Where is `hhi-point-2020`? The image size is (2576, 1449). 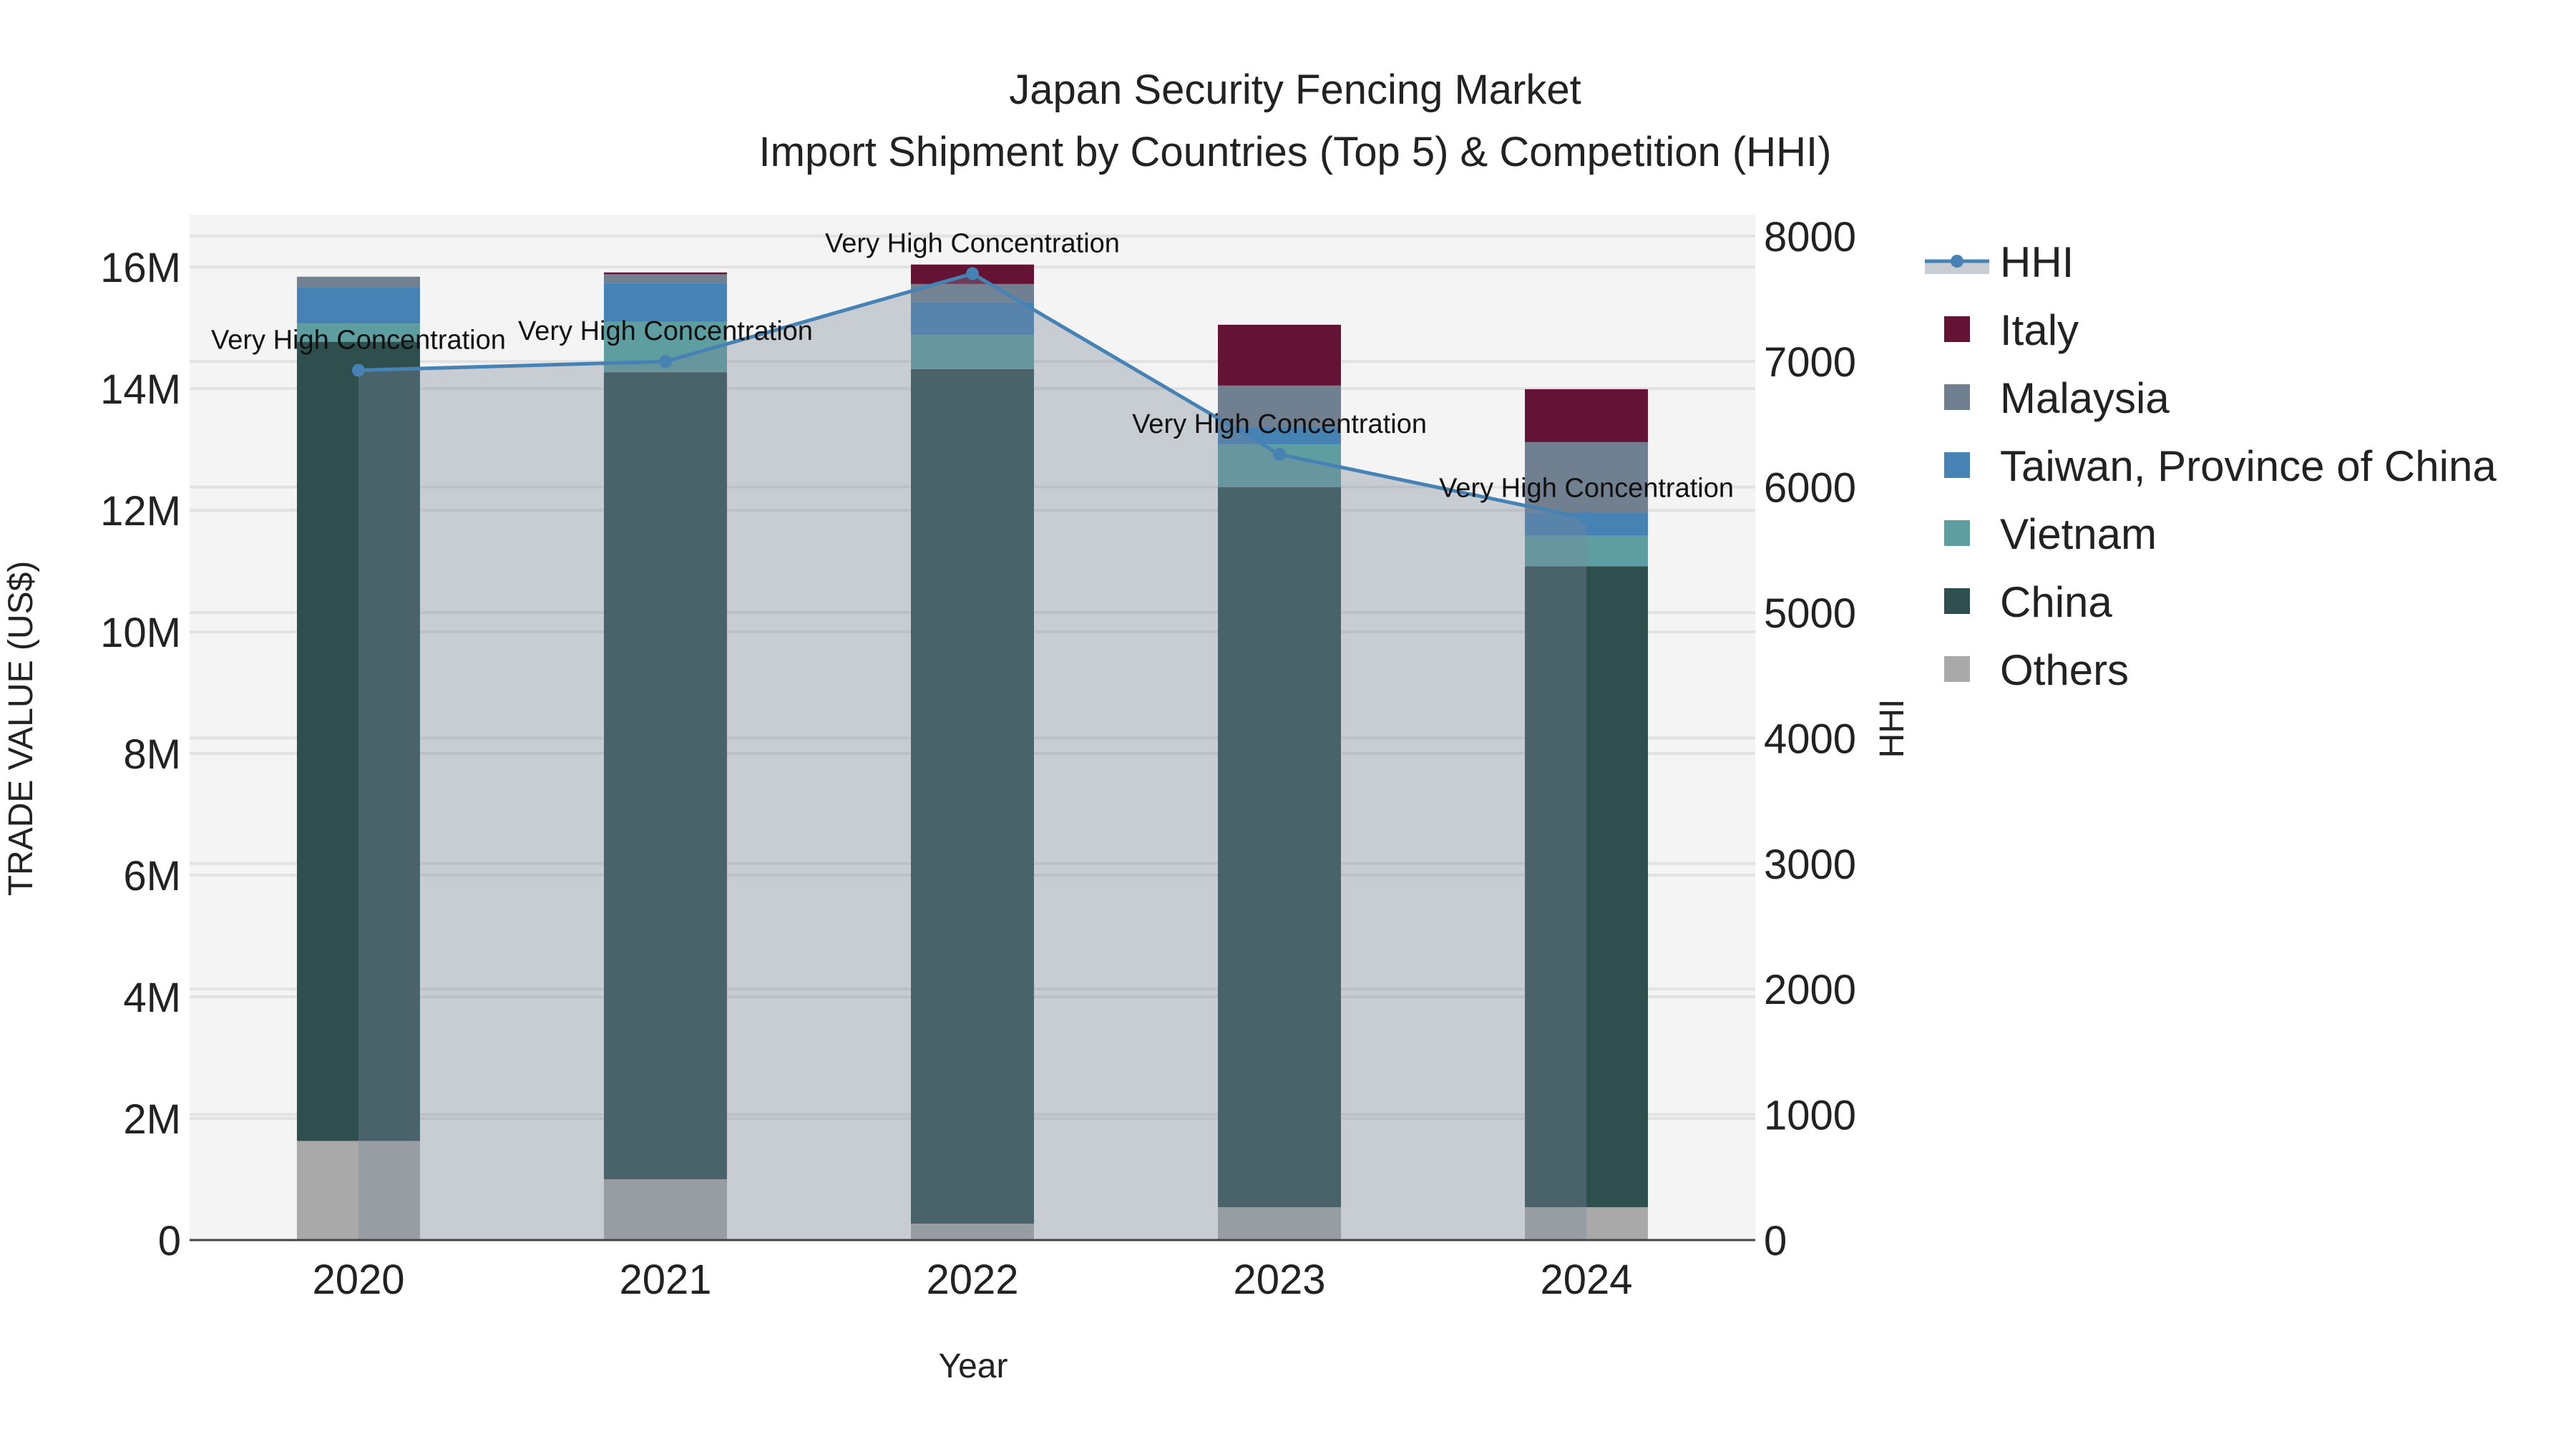 hhi-point-2020 is located at coordinates (358, 370).